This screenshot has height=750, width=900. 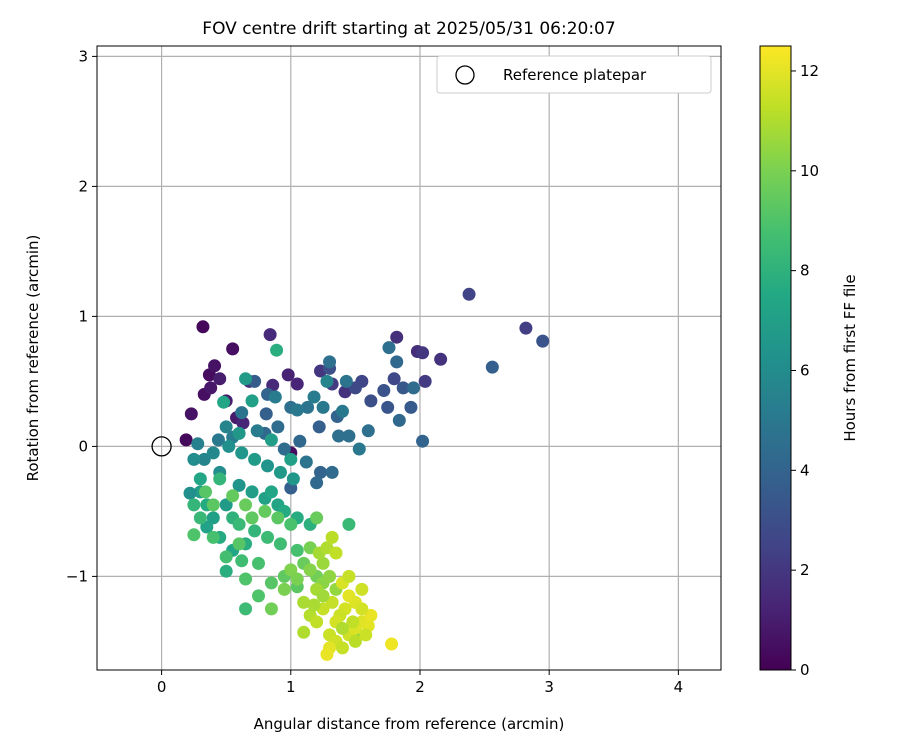 What do you see at coordinates (162, 687) in the screenshot?
I see `x-tick-label: 0` at bounding box center [162, 687].